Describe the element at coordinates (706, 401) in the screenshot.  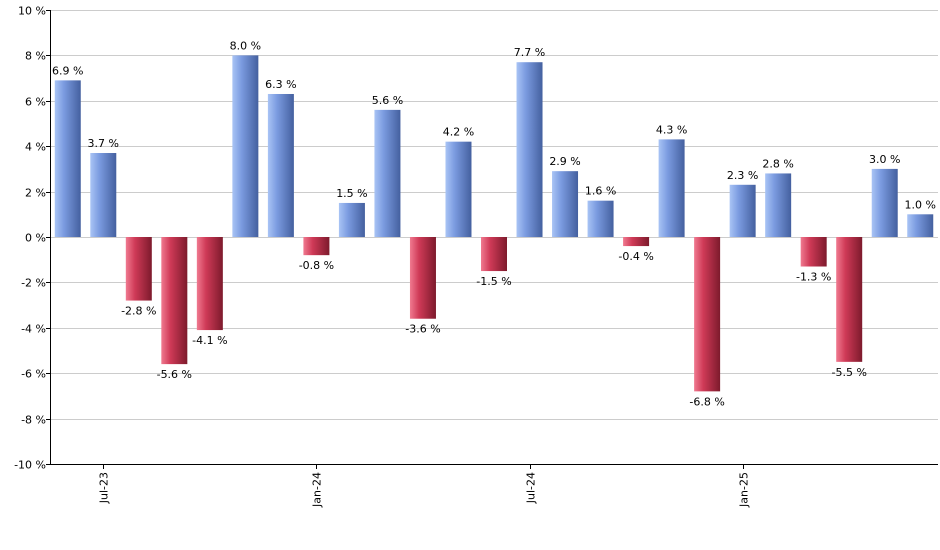
I see `data-label: -6.8 %` at that location.